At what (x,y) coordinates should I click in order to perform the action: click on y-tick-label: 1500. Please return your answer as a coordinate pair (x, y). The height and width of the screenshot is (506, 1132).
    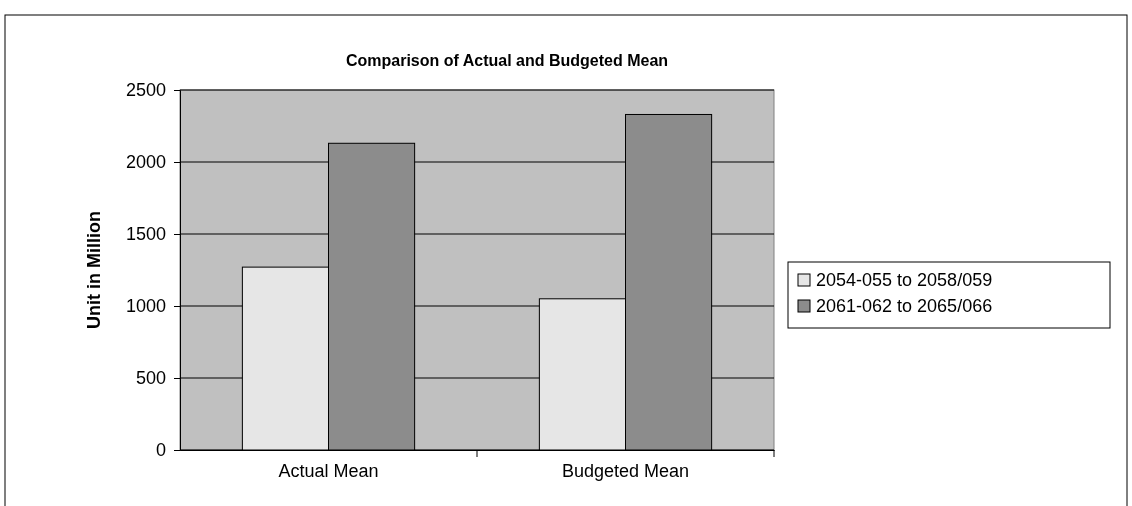
    Looking at the image, I should click on (145, 234).